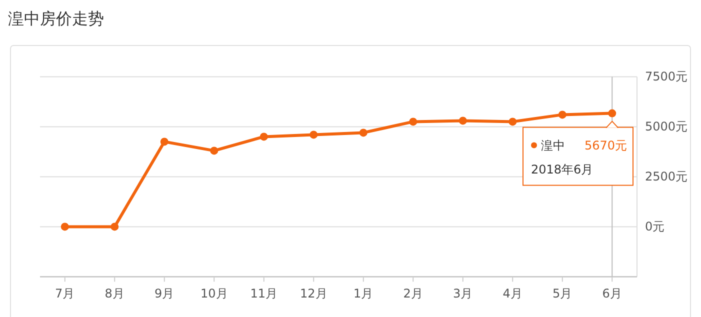  What do you see at coordinates (413, 293) in the screenshot?
I see `x-tick-label: 2月` at bounding box center [413, 293].